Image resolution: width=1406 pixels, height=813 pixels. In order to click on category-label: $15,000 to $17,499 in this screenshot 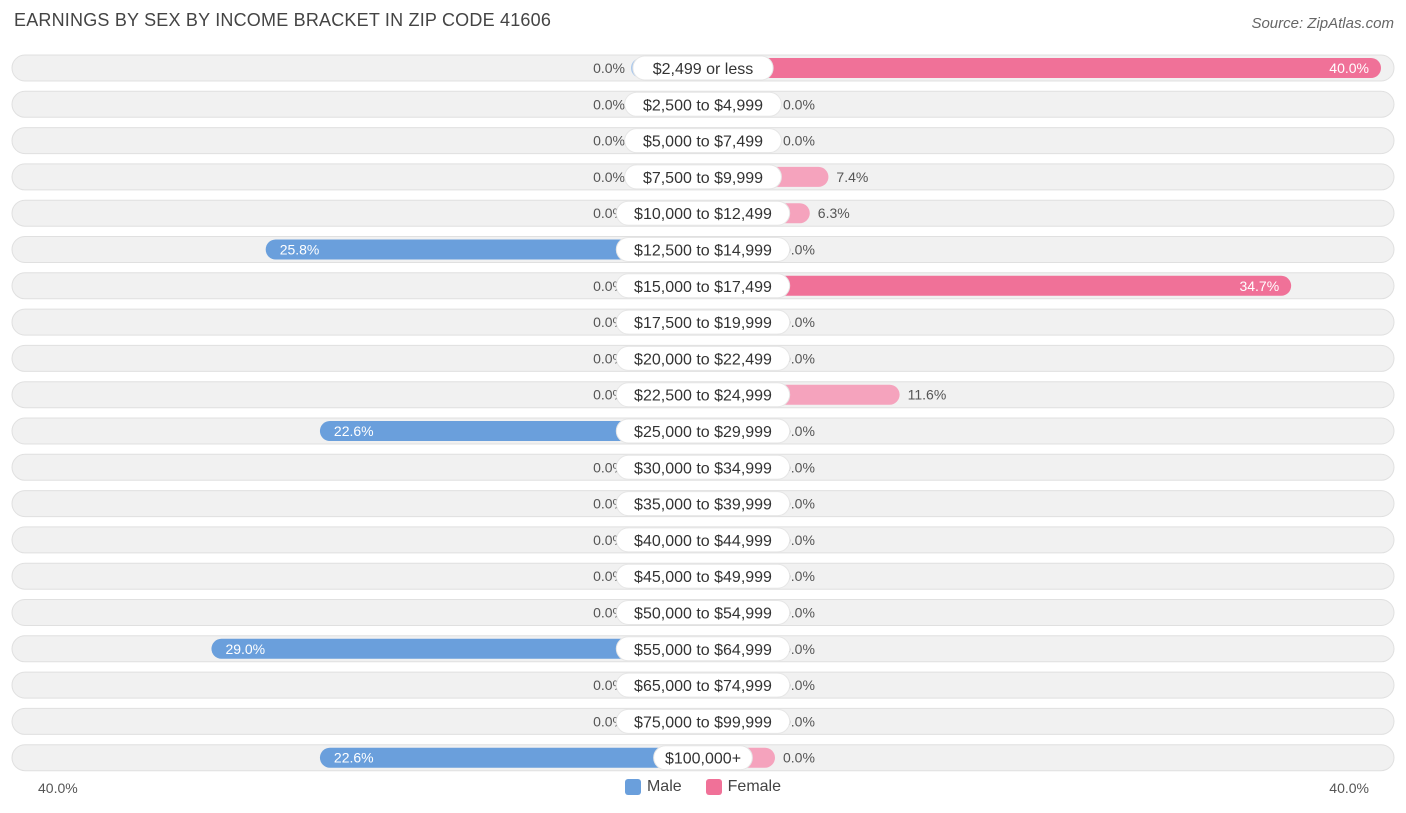, I will do `click(703, 287)`.